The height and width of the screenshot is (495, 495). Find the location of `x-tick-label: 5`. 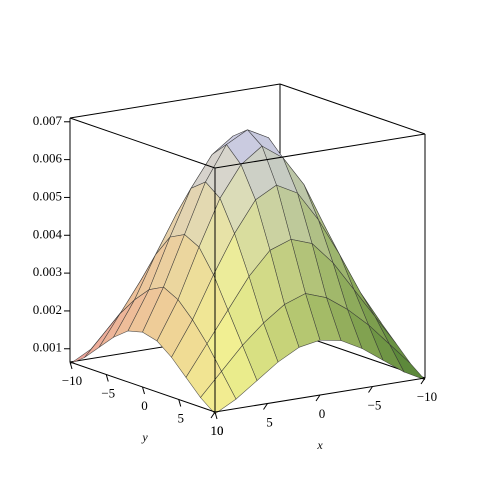

x-tick-label: 5 is located at coordinates (269, 421).